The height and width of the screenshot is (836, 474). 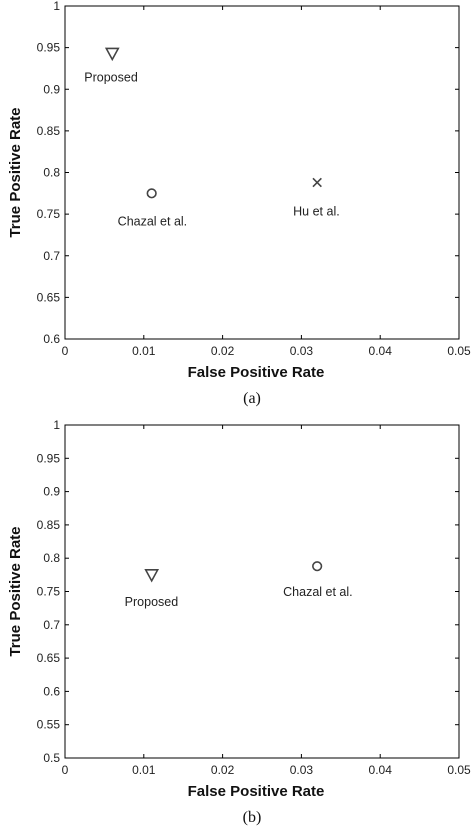 I want to click on figure-caption: (b), so click(x=252, y=817).